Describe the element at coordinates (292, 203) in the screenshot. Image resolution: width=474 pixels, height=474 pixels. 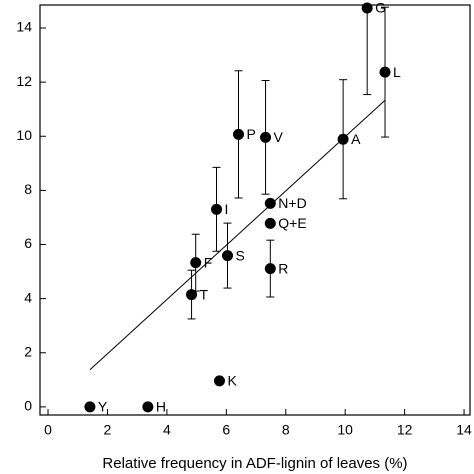
I see `point-label: N+D` at that location.